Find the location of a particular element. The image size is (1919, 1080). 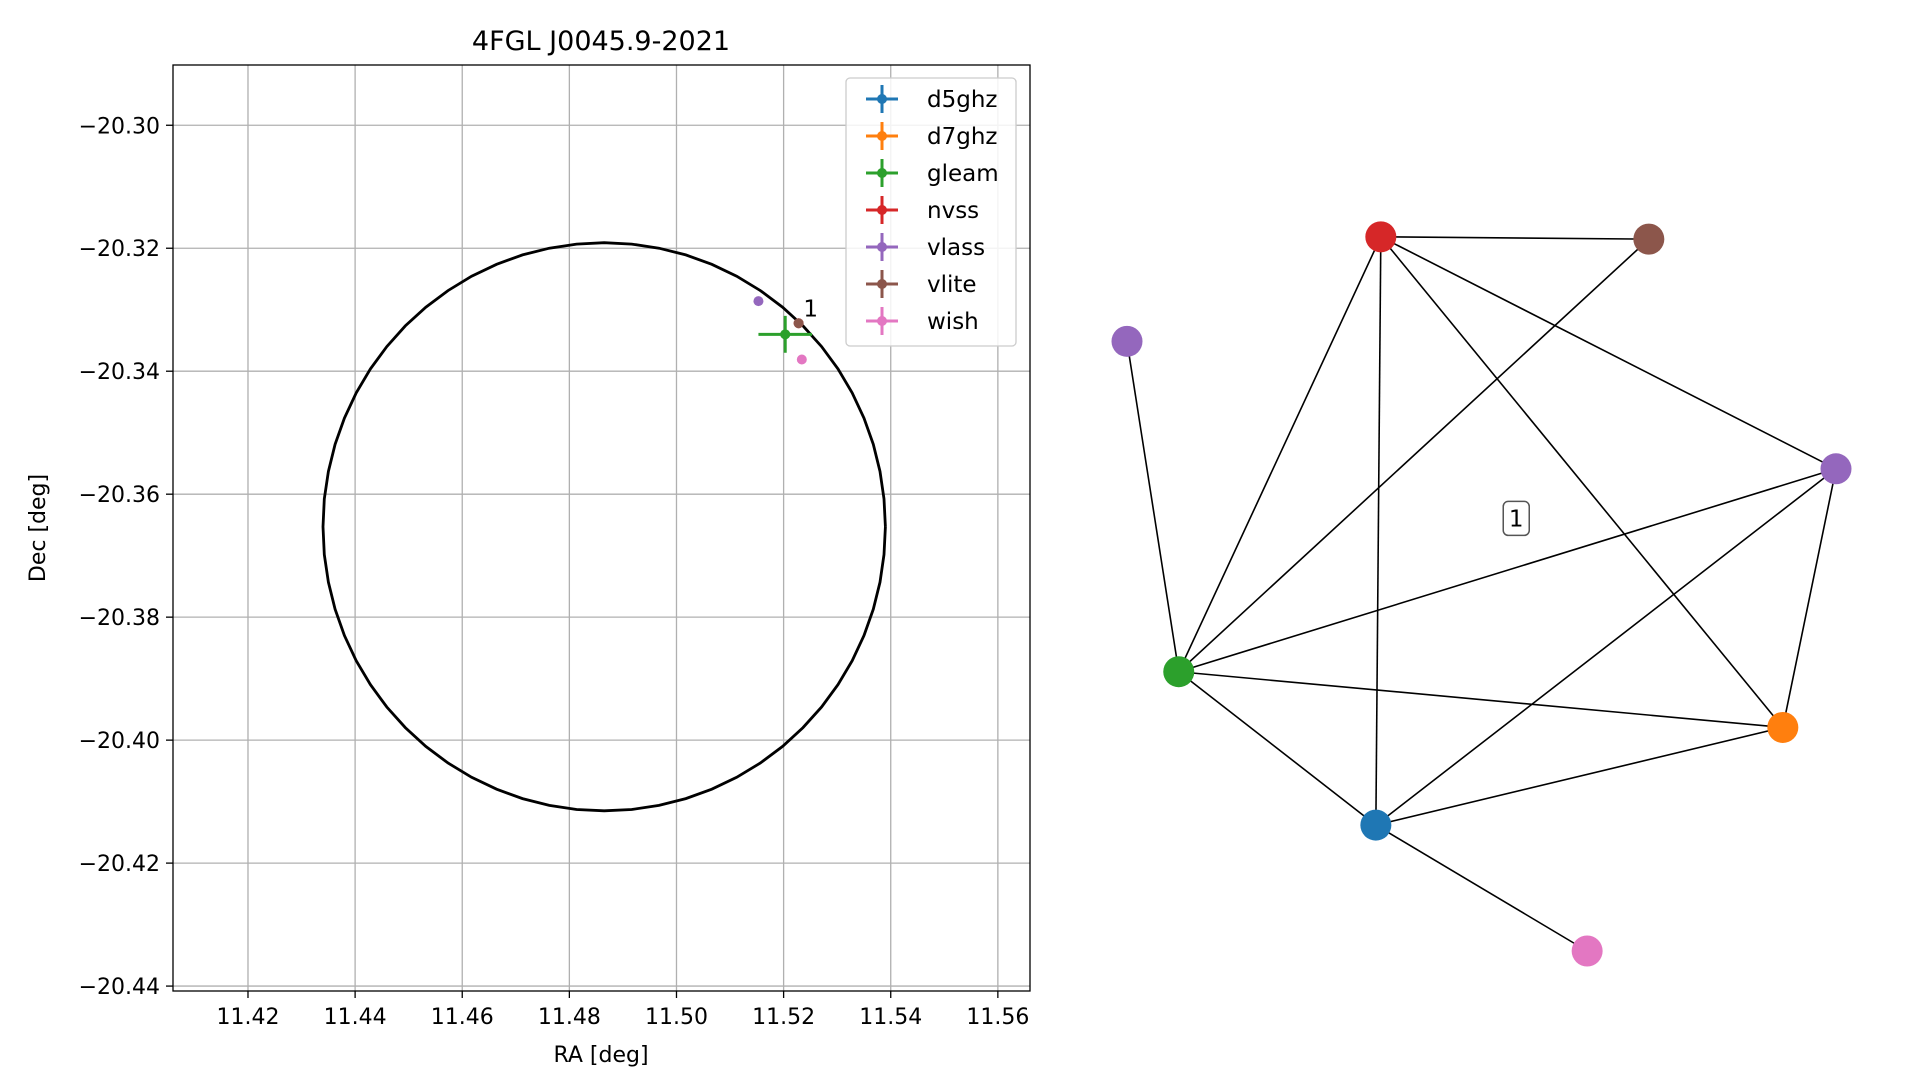

y-tick-label: −20.32 is located at coordinates (119, 249).